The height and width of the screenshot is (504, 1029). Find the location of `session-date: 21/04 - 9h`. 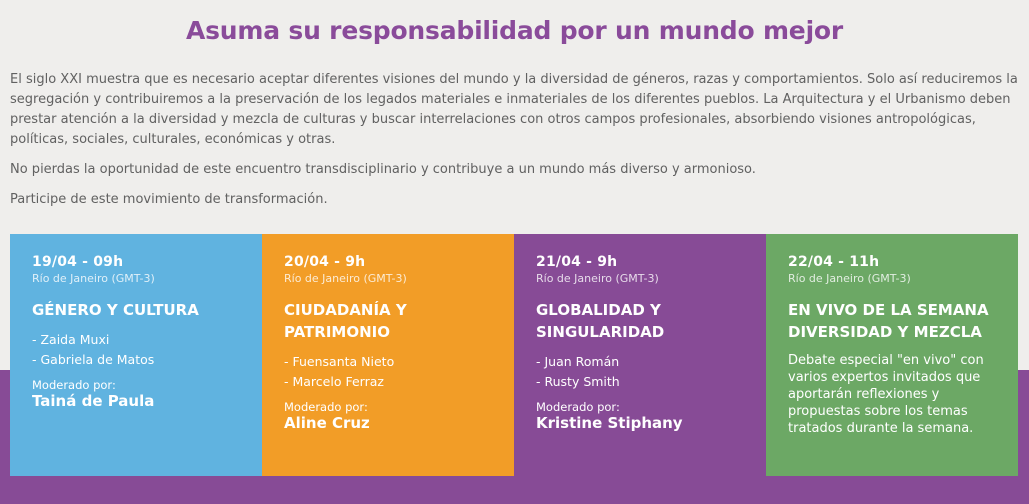

session-date: 21/04 - 9h is located at coordinates (577, 262).